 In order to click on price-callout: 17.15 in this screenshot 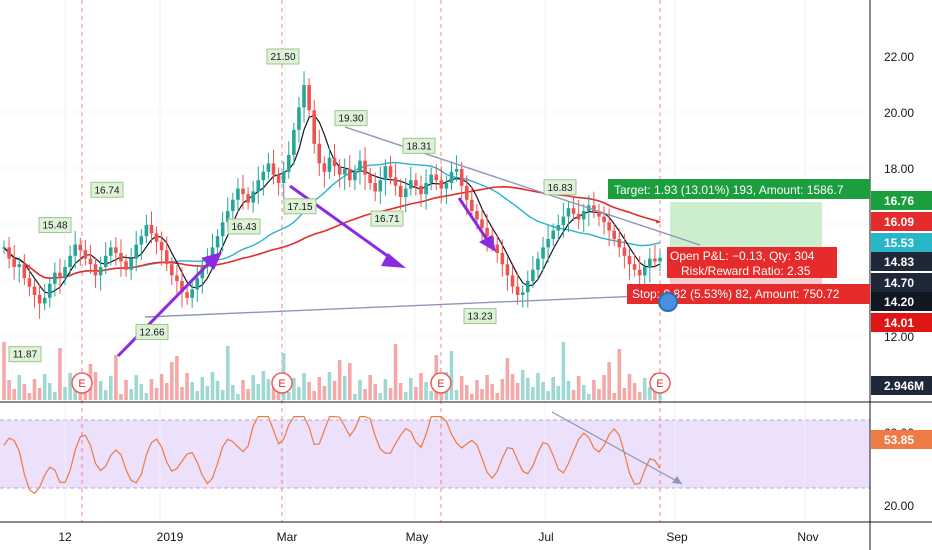, I will do `click(300, 206)`.